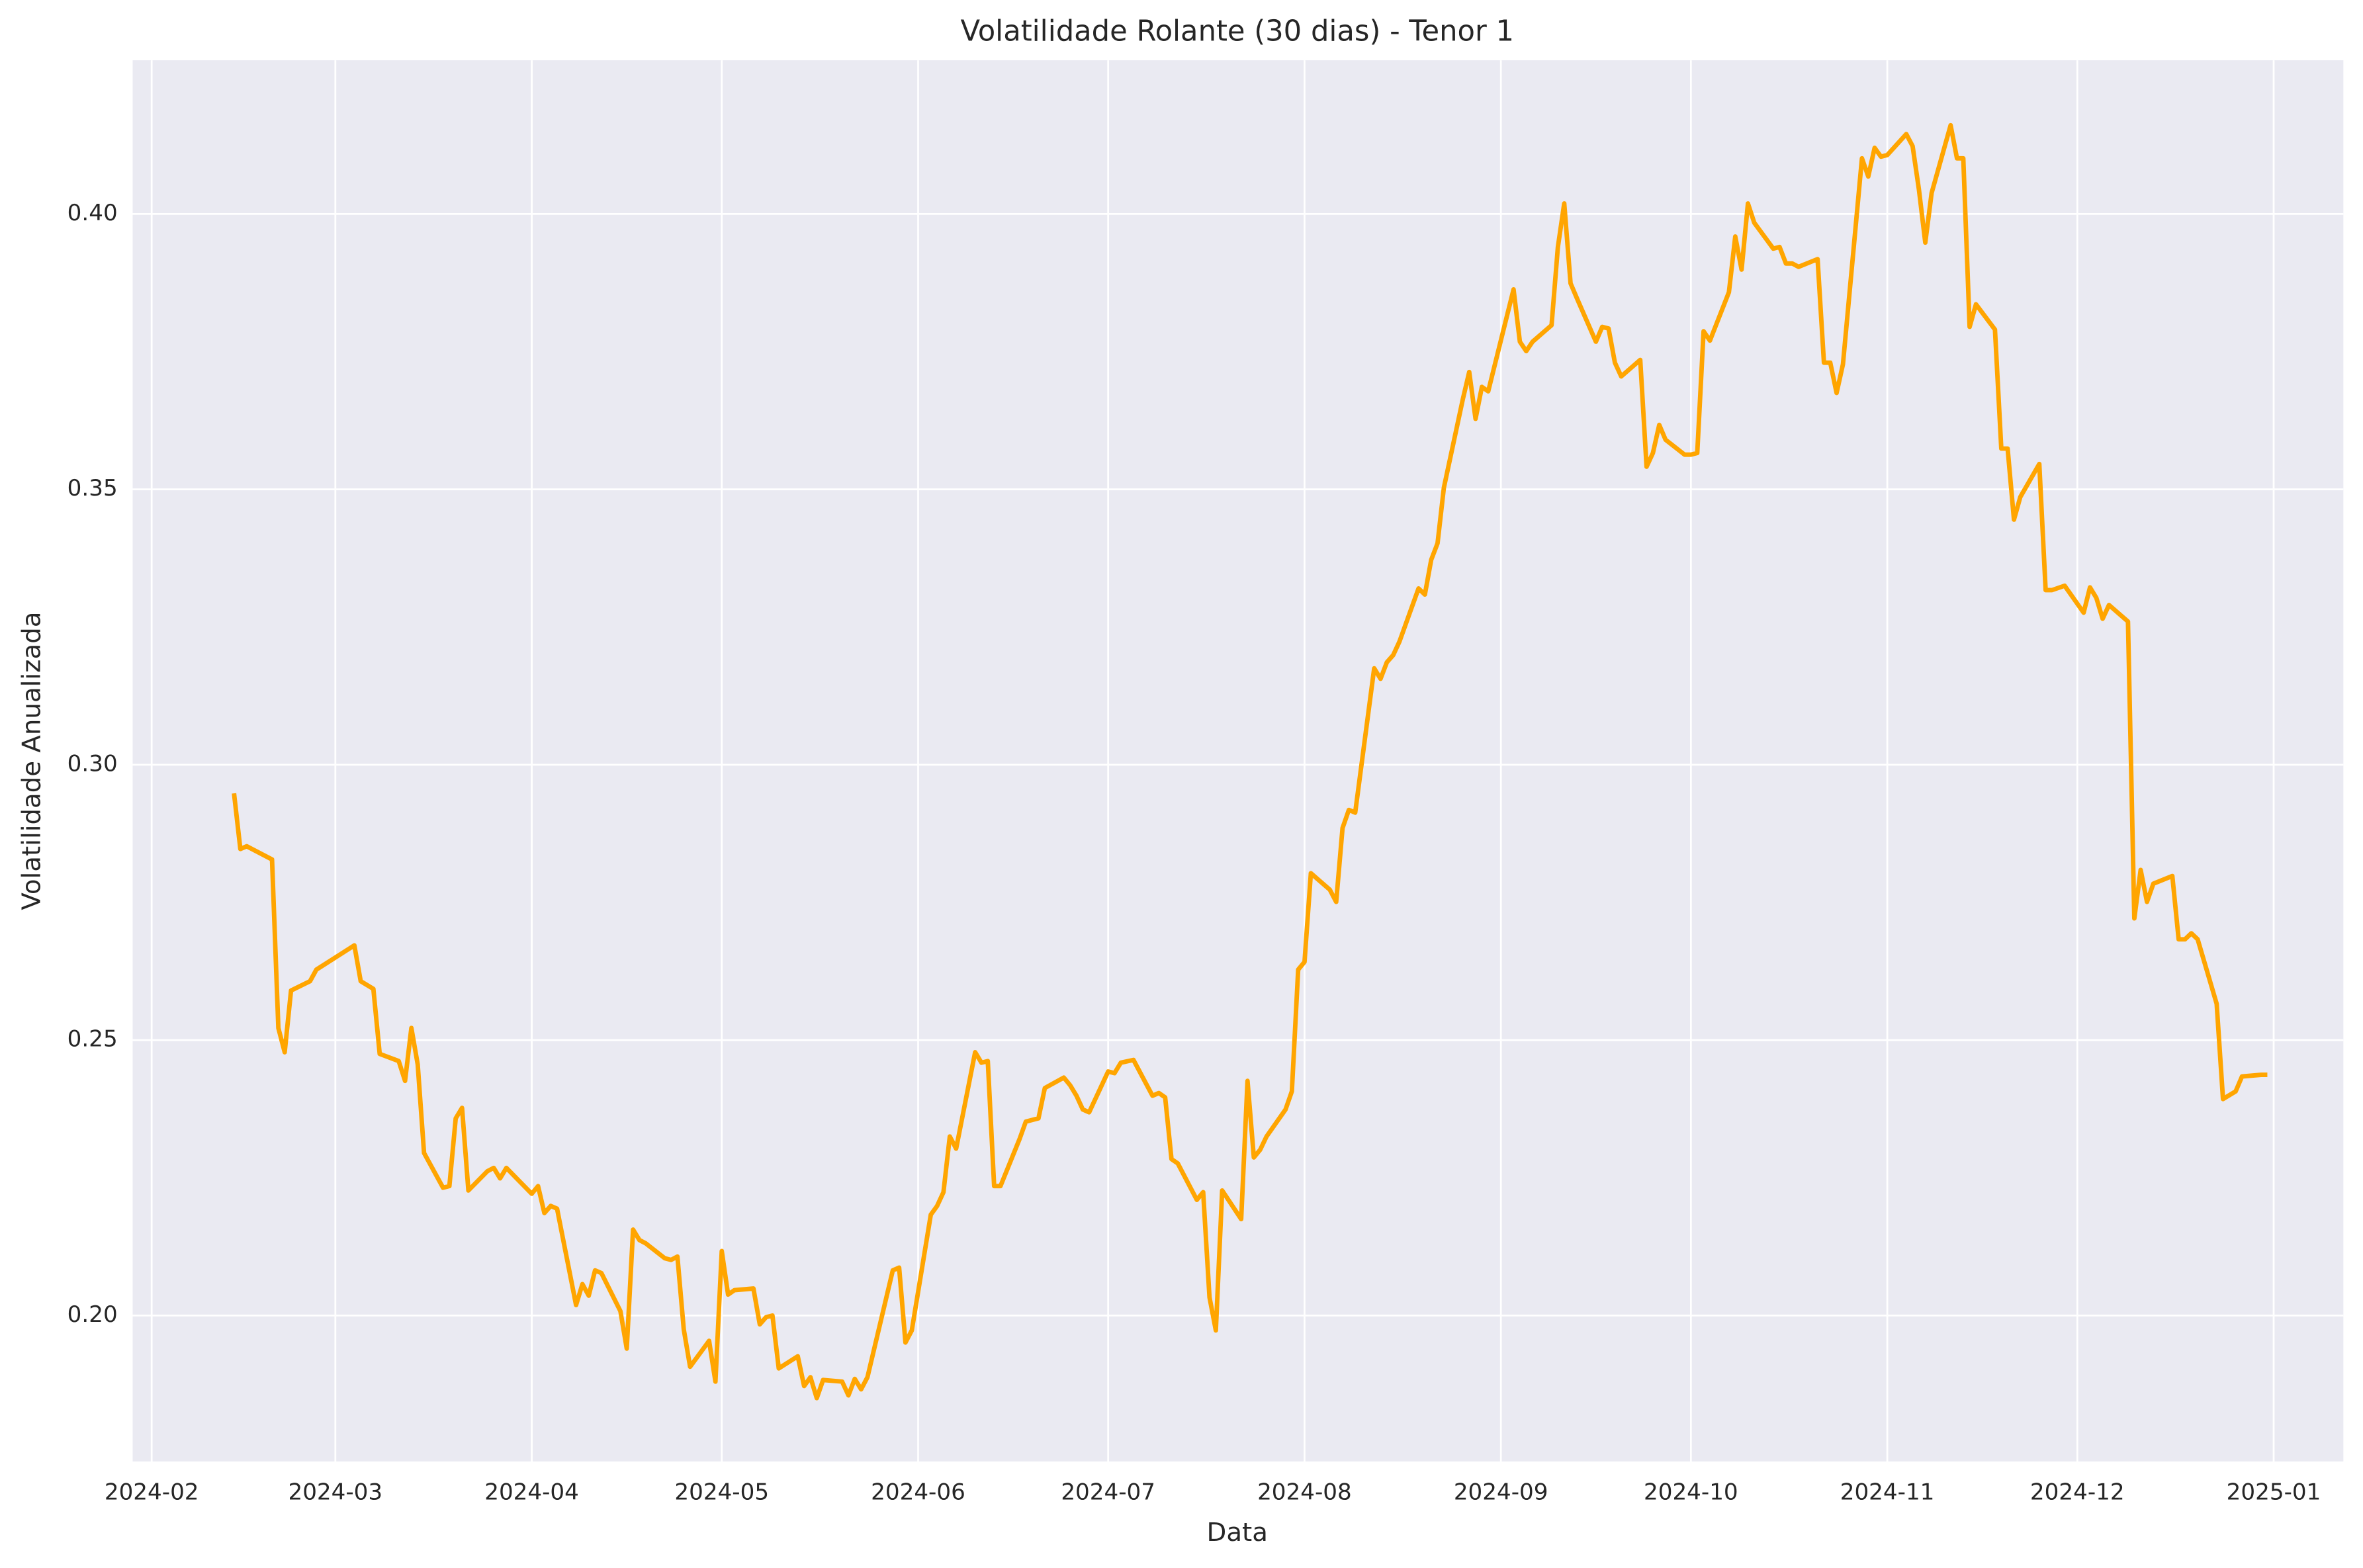 This screenshot has height=1568, width=2363. What do you see at coordinates (1888, 1492) in the screenshot?
I see `x-tick-label: 2024-11` at bounding box center [1888, 1492].